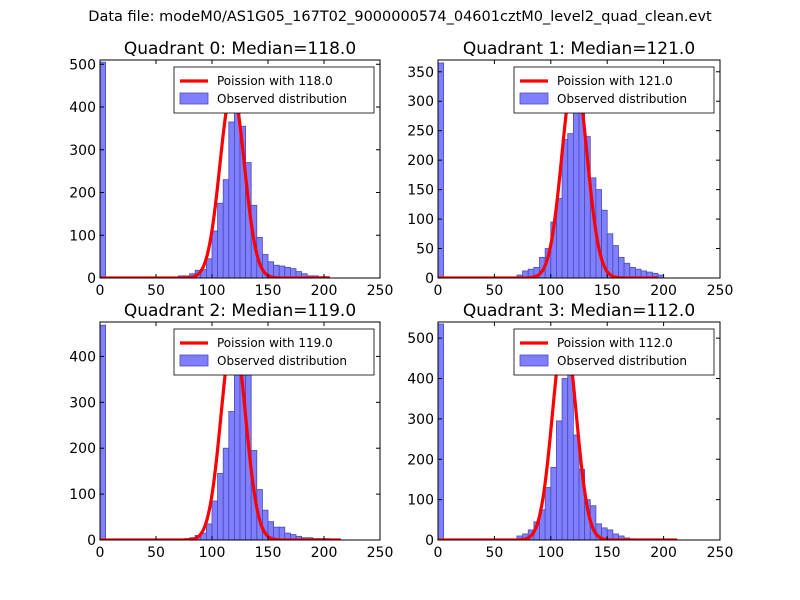  I want to click on y-tick-label: 350, so click(420, 73).